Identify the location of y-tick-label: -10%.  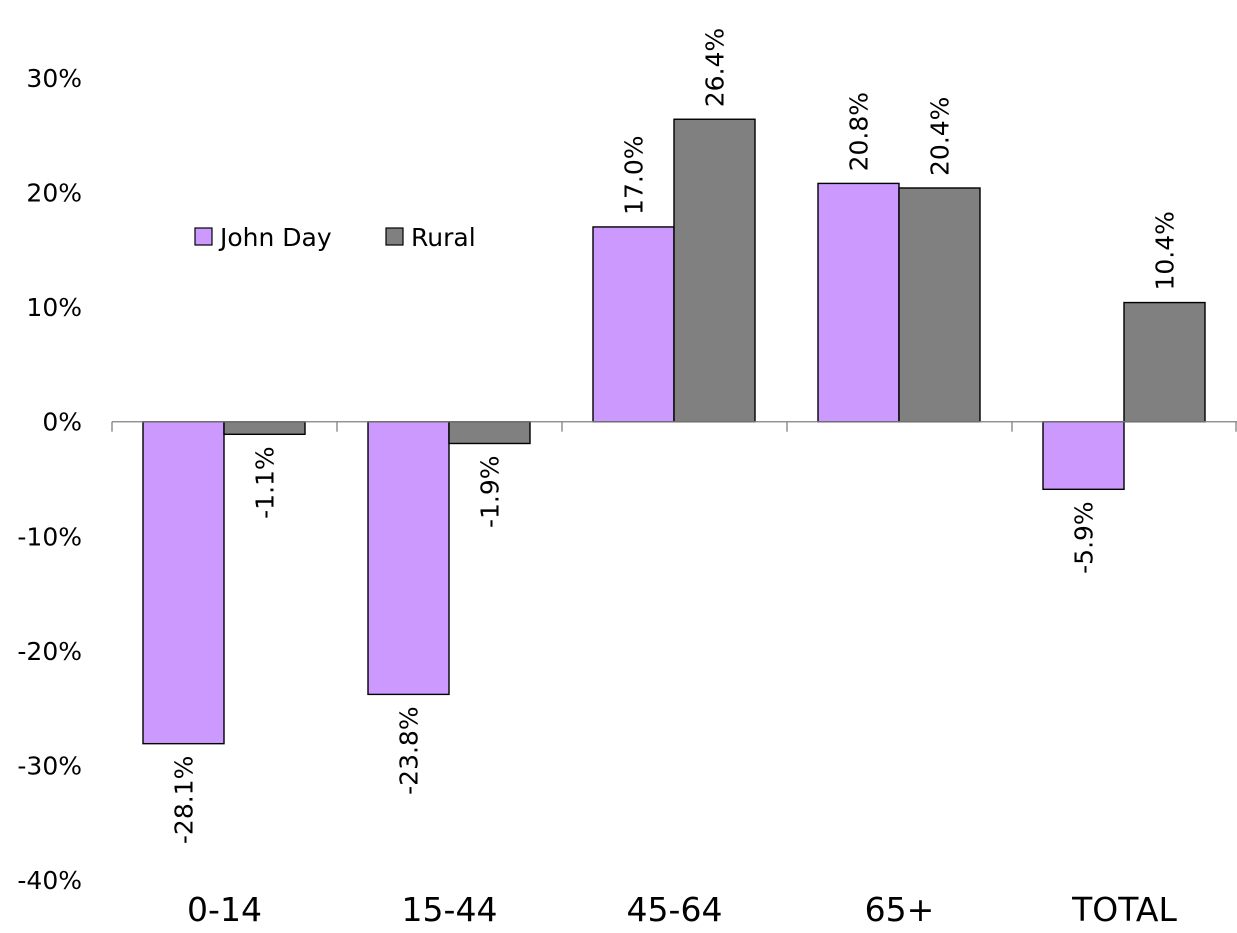
(49, 536).